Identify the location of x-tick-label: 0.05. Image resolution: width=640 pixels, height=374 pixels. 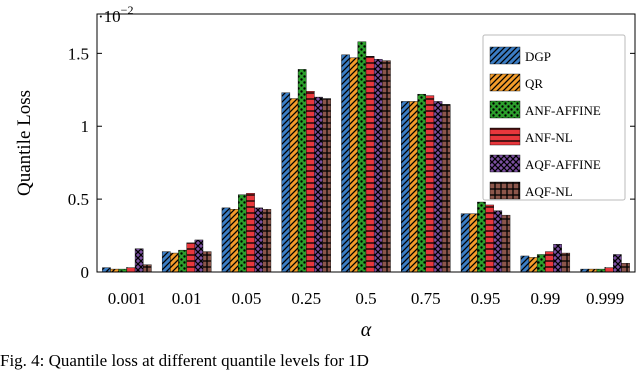
(247, 298).